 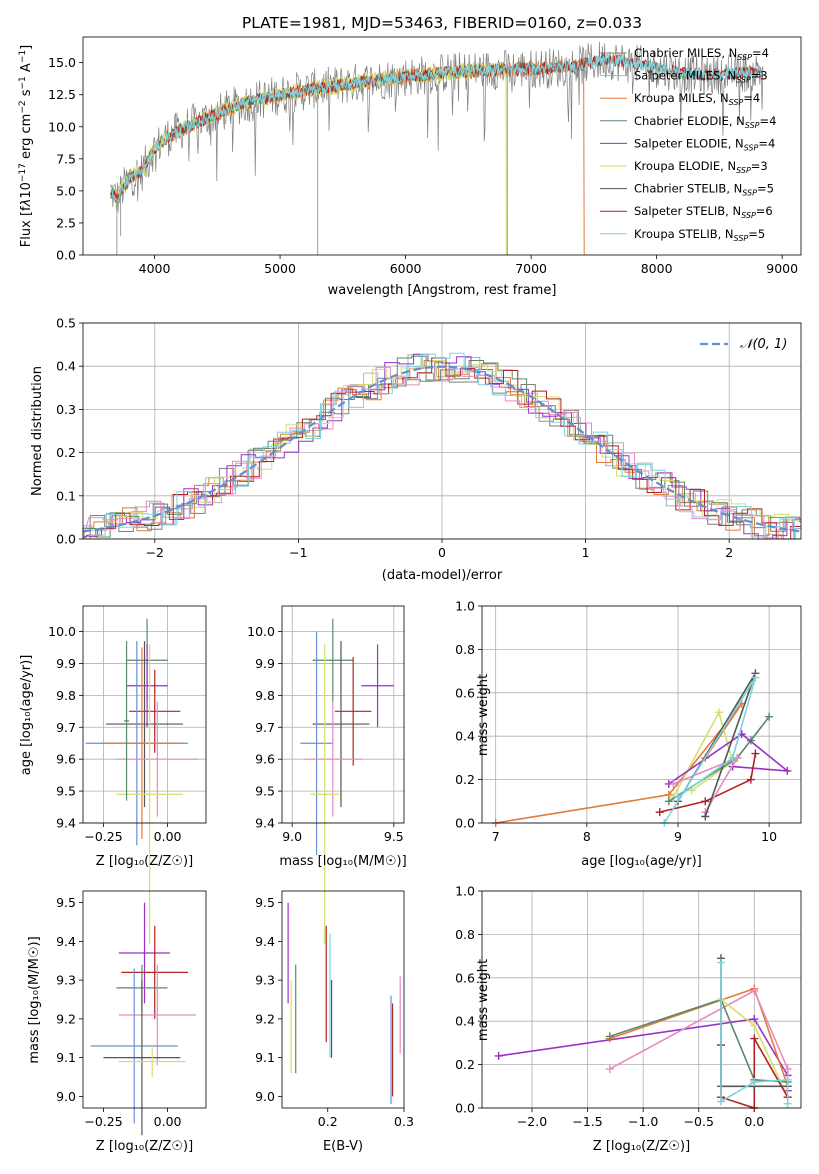 What do you see at coordinates (465, 1021) in the screenshot?
I see `weight_vs_z-ytick-label: 0.4` at bounding box center [465, 1021].